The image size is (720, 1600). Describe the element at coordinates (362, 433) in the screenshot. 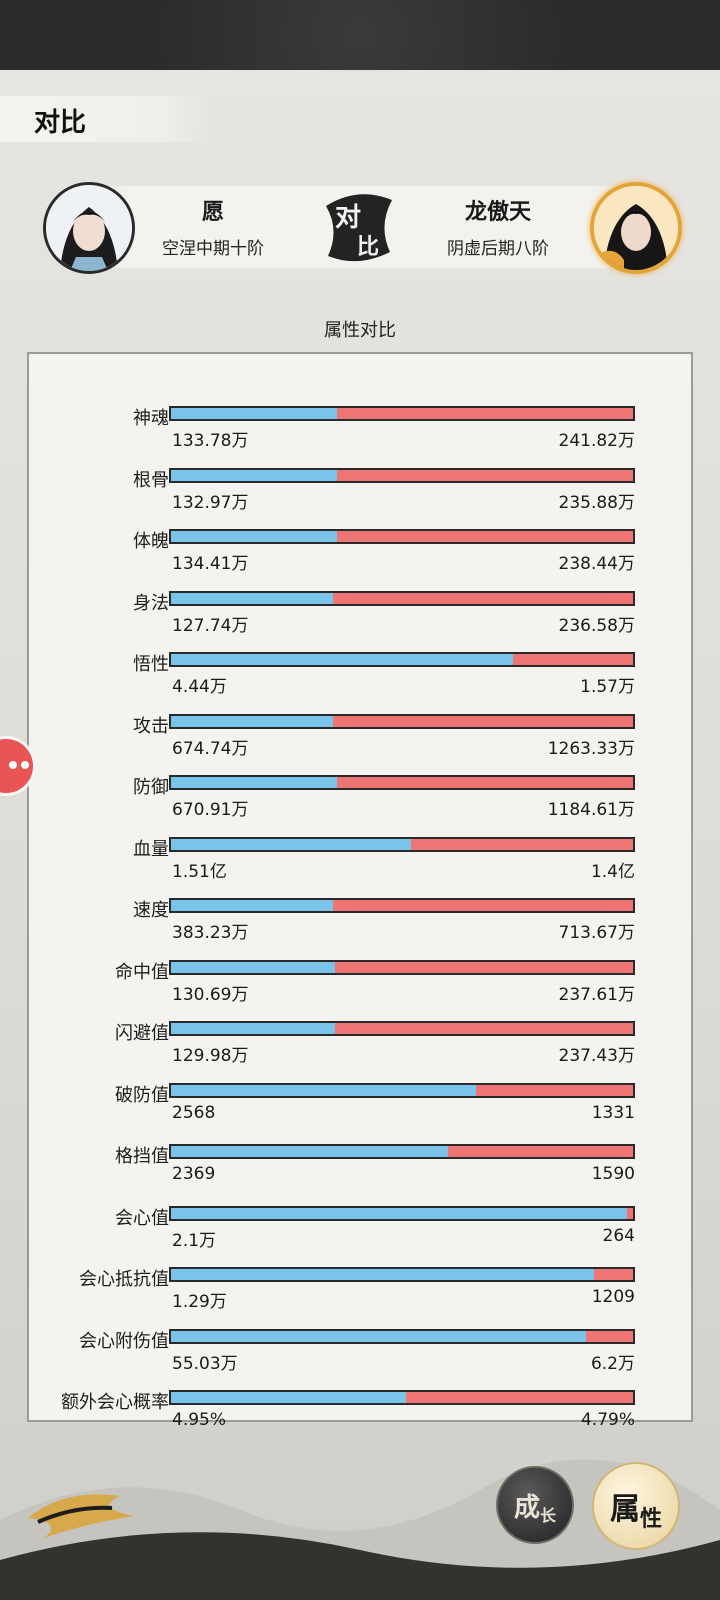

I see `stat-row: 神魂 133.78万 241.82万` at that location.